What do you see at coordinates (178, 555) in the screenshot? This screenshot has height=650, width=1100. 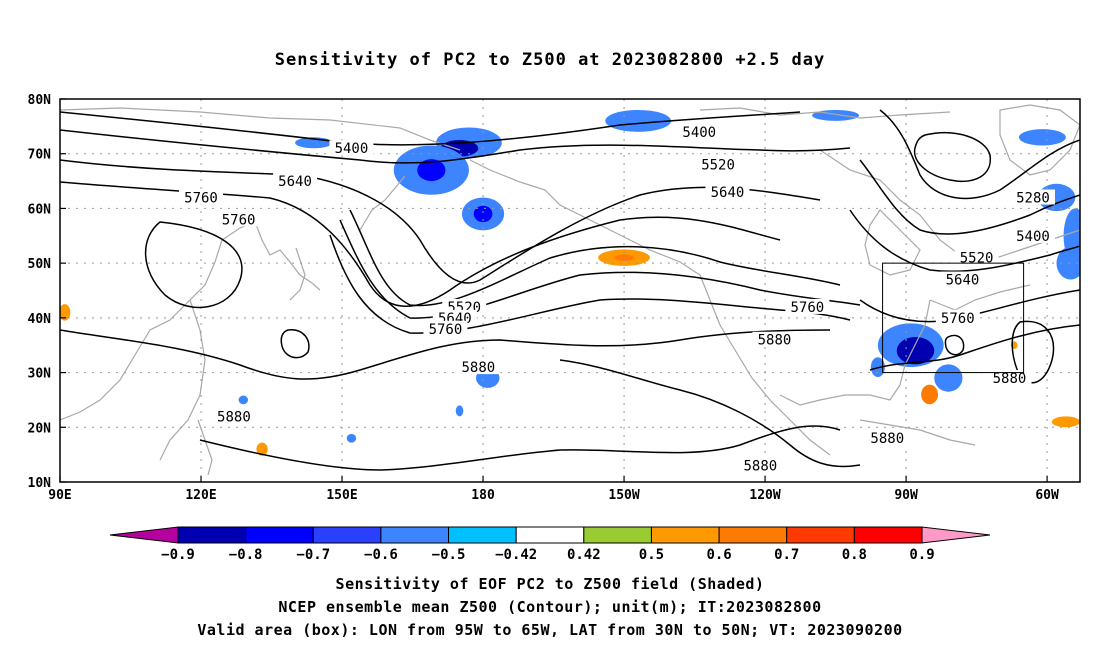 I see `colorbar-level-label: −0.9` at bounding box center [178, 555].